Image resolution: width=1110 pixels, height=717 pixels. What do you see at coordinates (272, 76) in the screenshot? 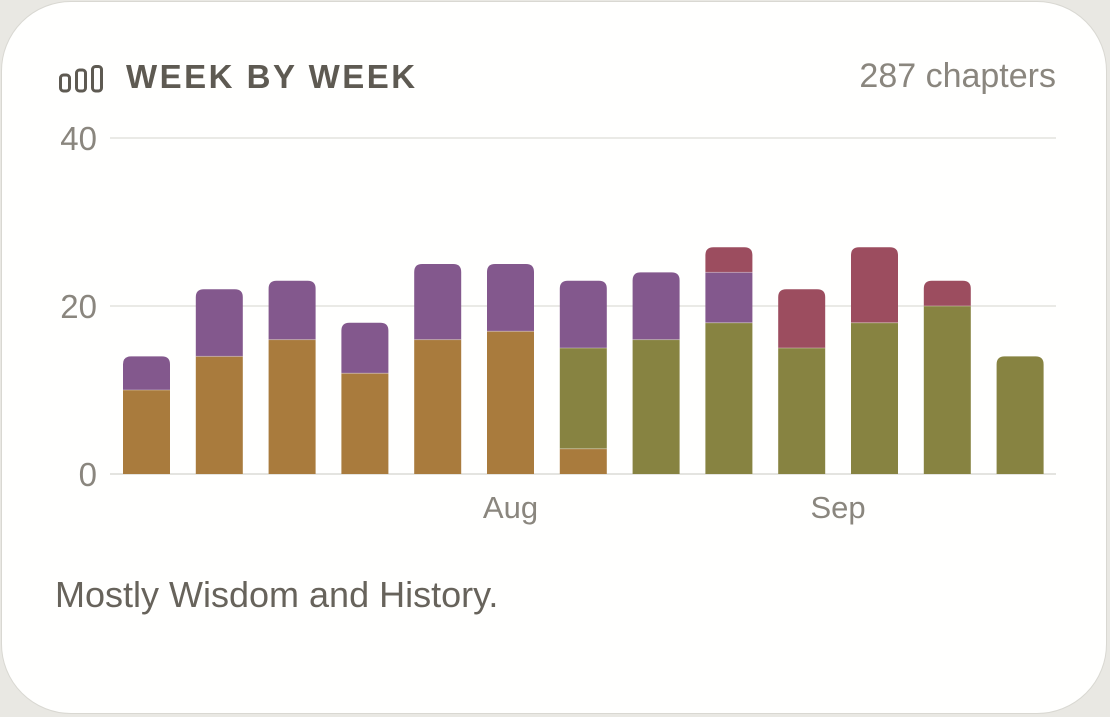
I see `card-title: WEEK BY WEEK` at bounding box center [272, 76].